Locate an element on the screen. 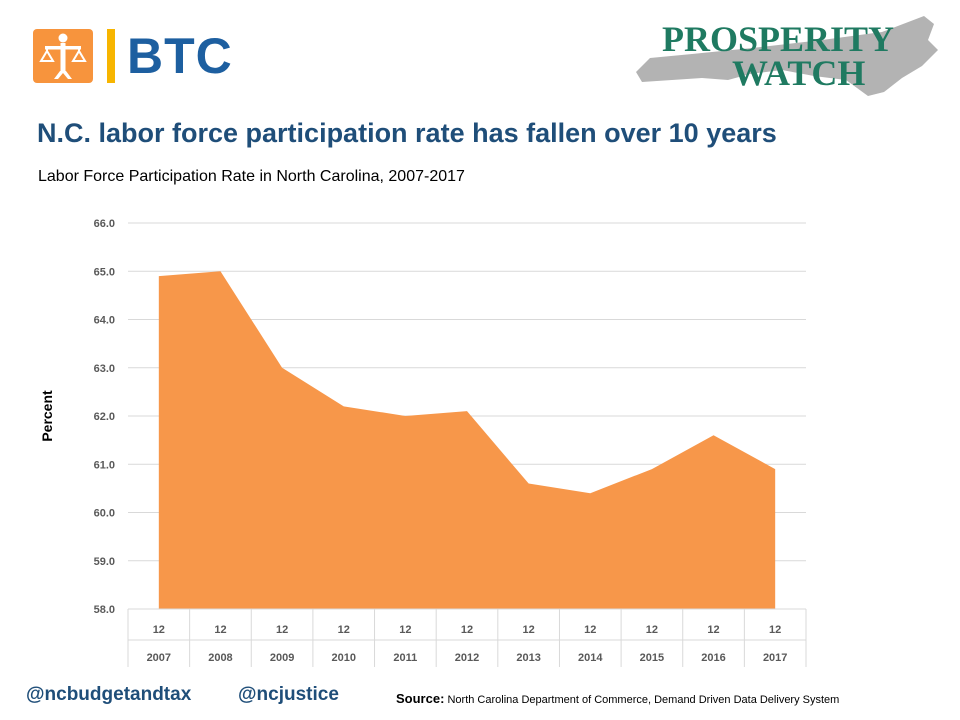  x-tick-year-label: 2008 is located at coordinates (220, 658).